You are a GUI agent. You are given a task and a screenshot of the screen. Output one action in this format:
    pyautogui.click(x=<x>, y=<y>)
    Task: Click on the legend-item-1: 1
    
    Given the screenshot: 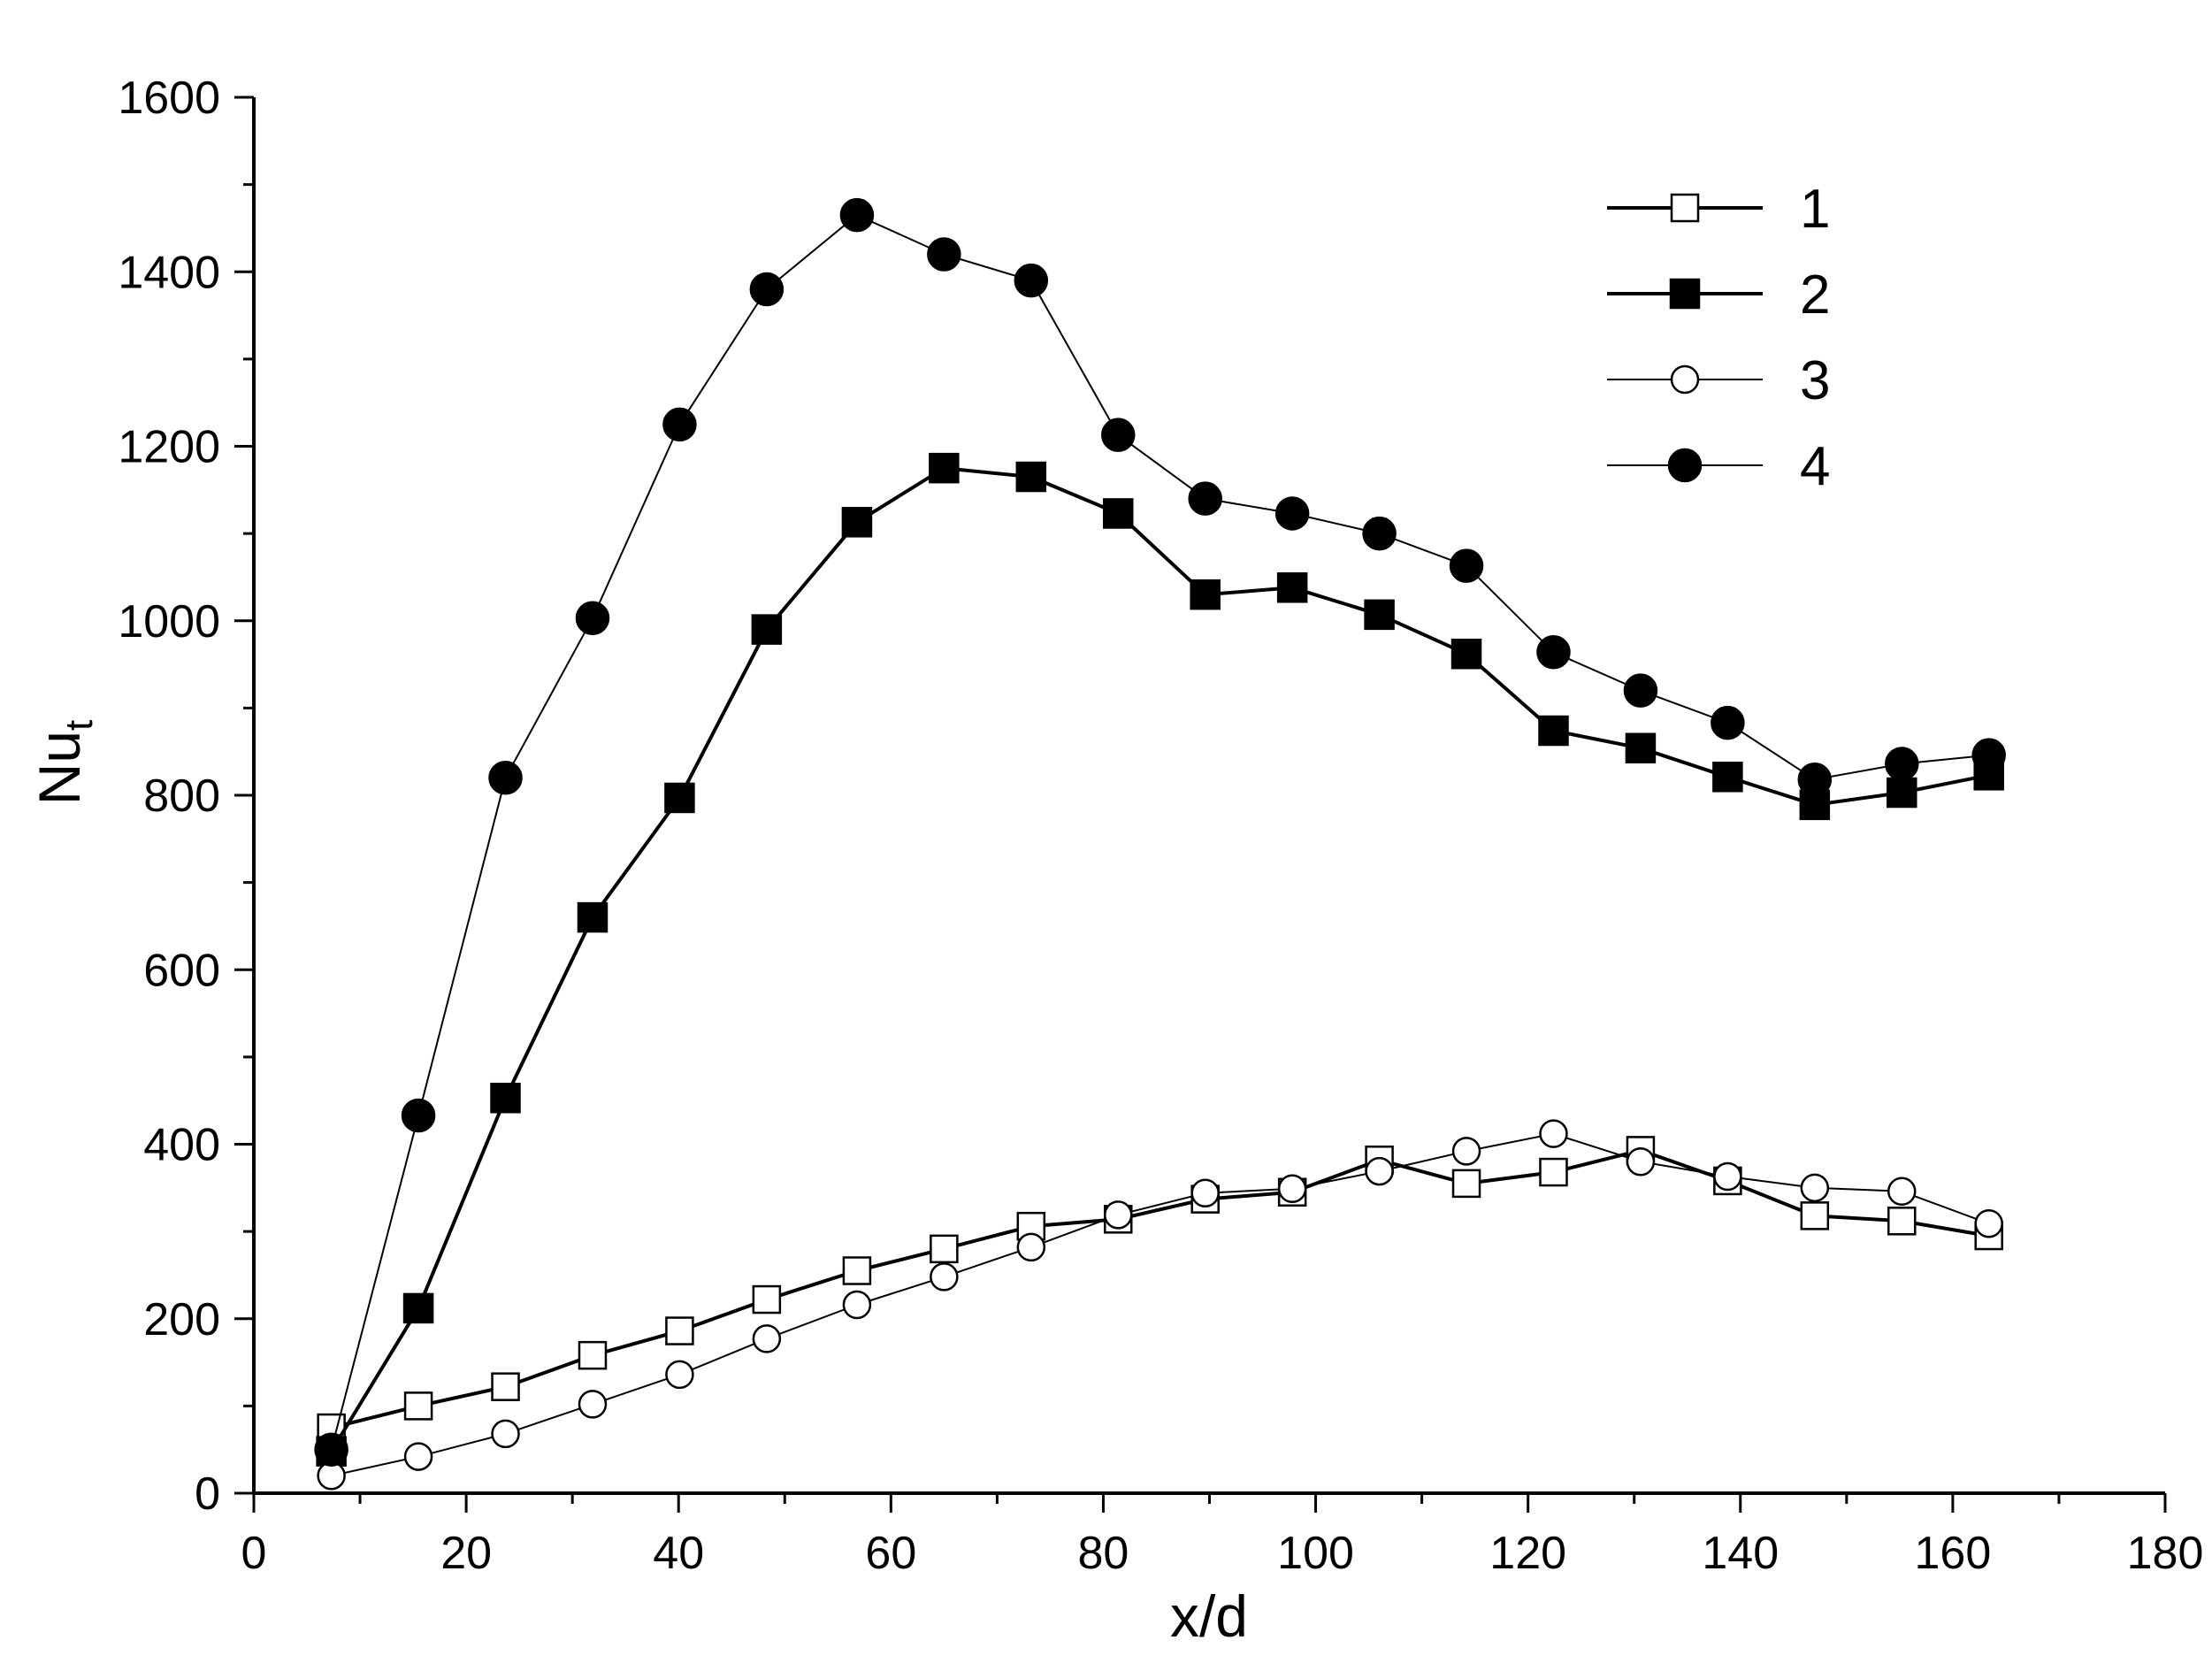 What is the action you would take?
    pyautogui.click(x=1718, y=209)
    